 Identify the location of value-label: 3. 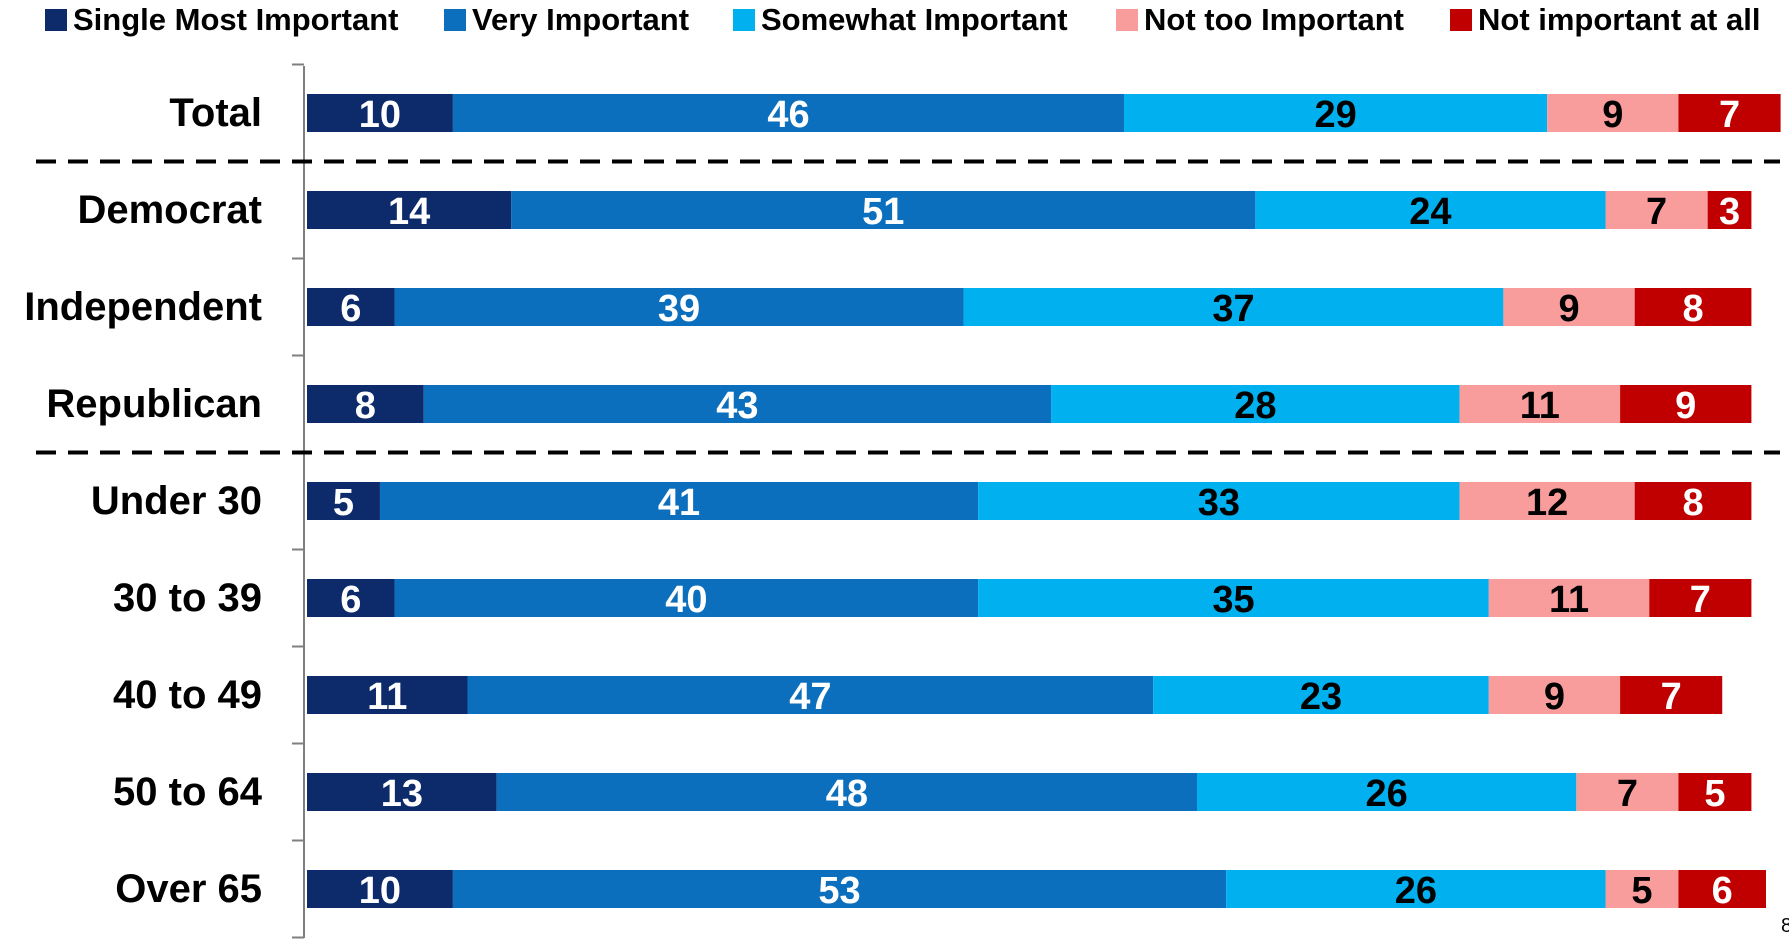
(1729, 212).